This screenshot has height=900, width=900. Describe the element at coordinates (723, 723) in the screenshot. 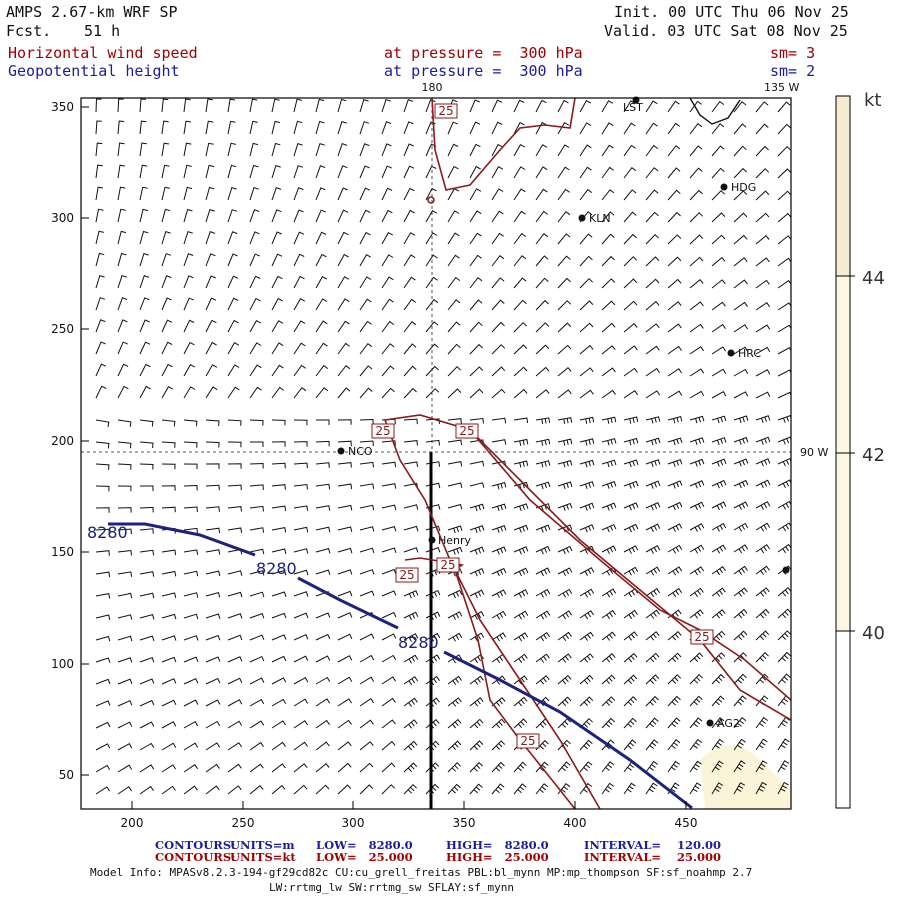

I see `station-ag2: AG2` at that location.